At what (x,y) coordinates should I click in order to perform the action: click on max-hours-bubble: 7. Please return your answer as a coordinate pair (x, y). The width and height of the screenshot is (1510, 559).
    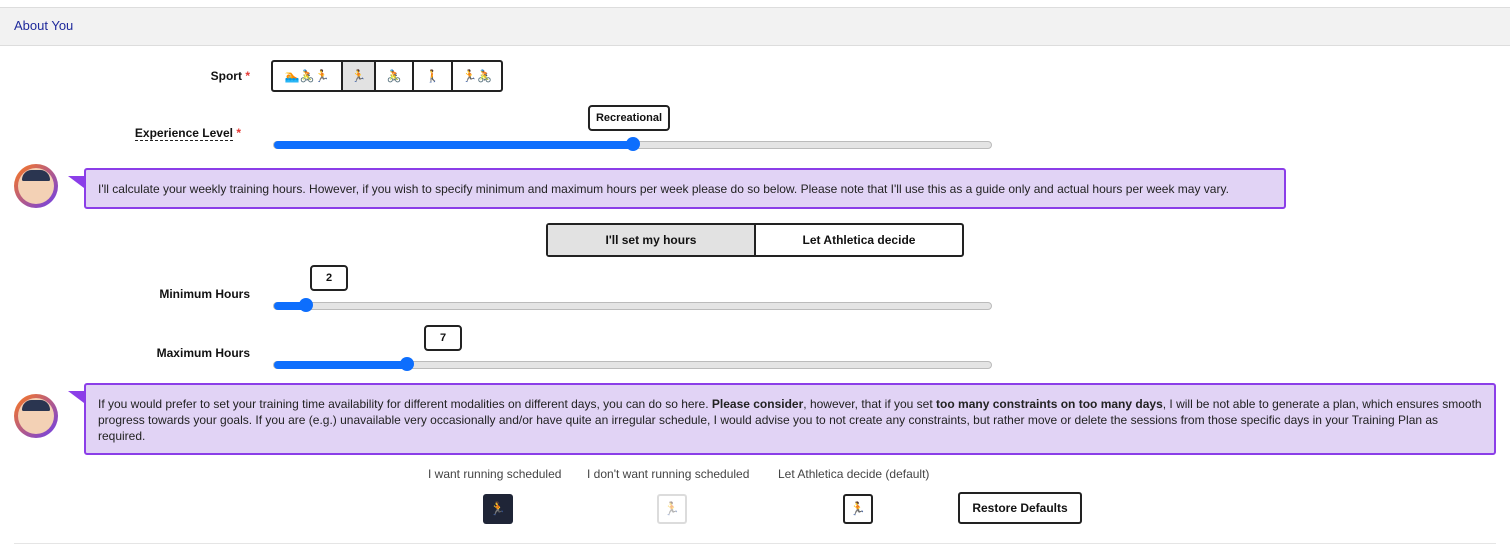
    Looking at the image, I should click on (443, 338).